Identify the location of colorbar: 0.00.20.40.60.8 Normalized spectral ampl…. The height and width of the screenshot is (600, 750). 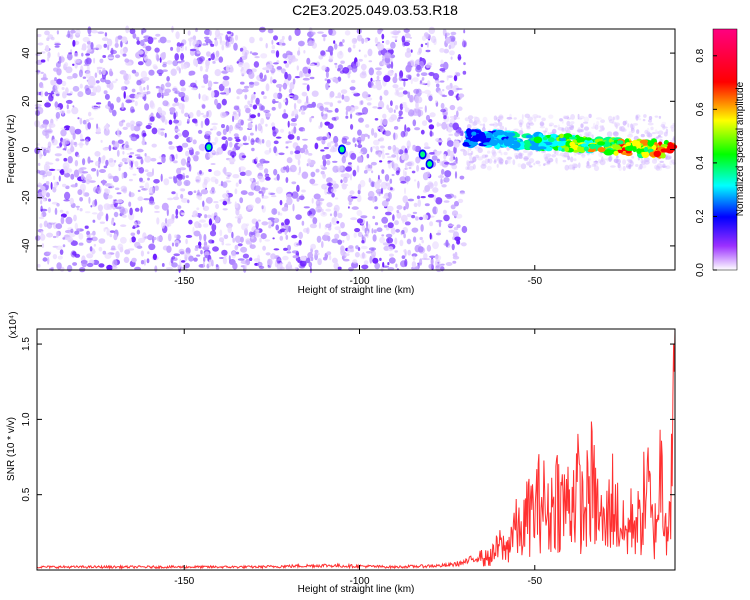
(720, 152).